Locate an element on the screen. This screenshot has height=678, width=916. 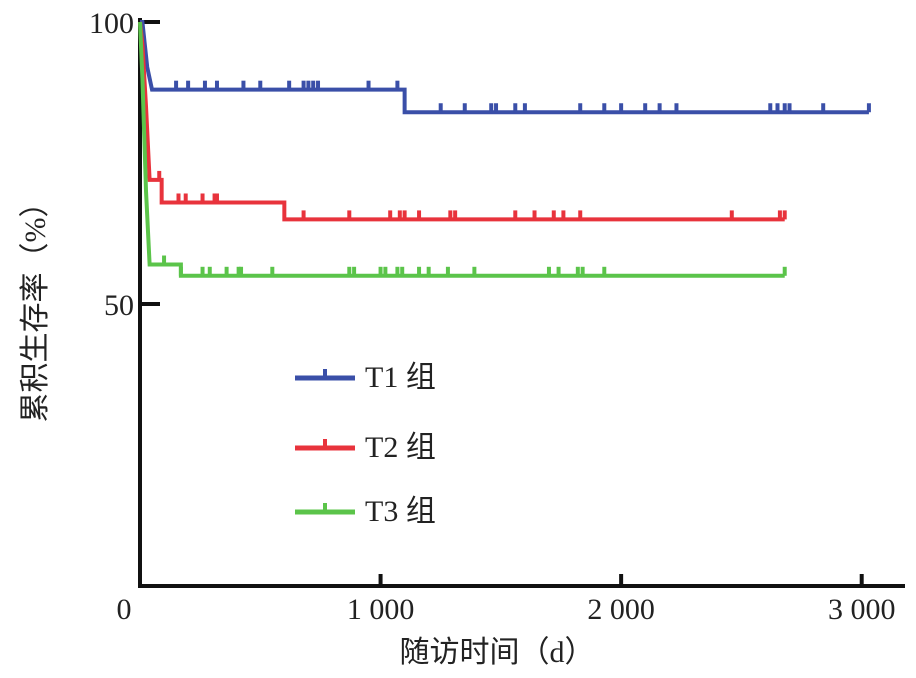
x-tick-label: 3 000 is located at coordinates (862, 609).